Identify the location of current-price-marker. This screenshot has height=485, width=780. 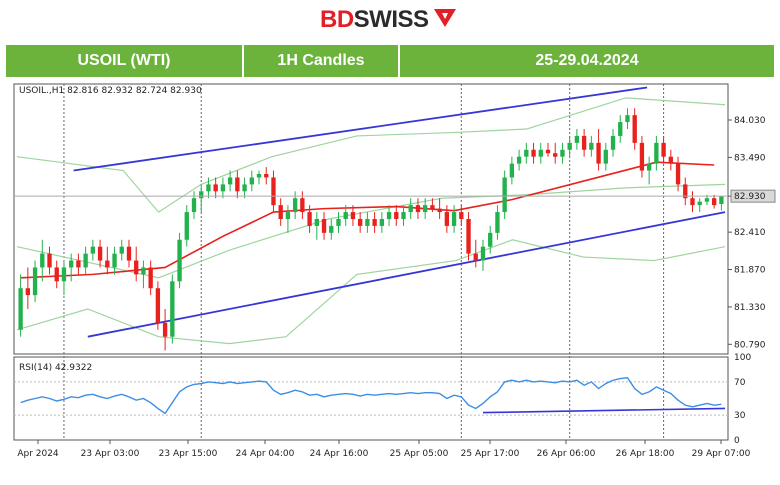
(753, 196).